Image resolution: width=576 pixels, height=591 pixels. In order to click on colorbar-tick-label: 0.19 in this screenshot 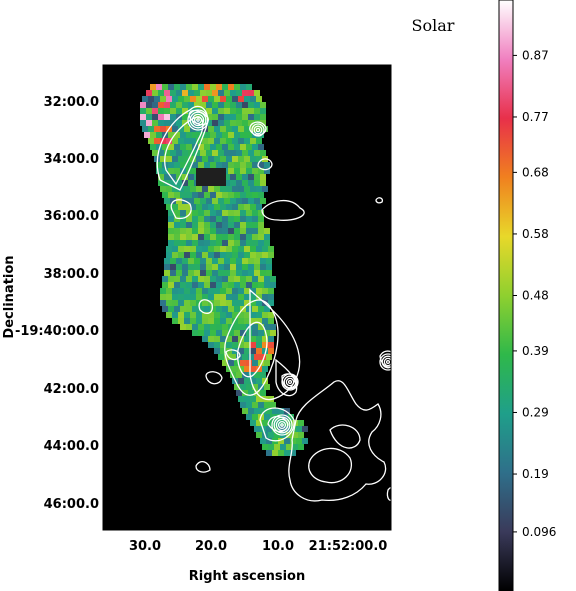, I will do `click(535, 474)`.